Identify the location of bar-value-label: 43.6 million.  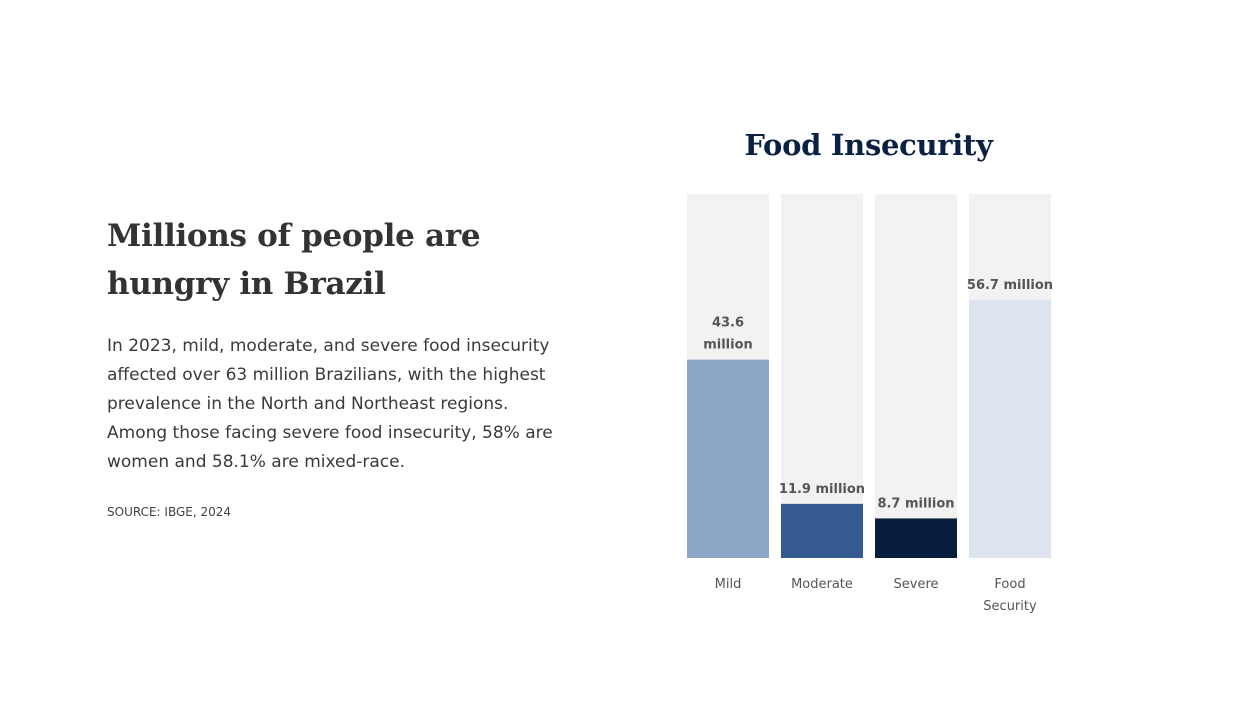
(728, 334).